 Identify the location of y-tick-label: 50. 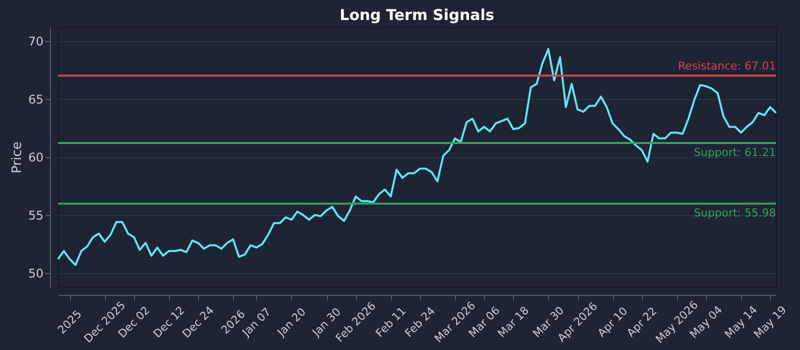
(36, 273).